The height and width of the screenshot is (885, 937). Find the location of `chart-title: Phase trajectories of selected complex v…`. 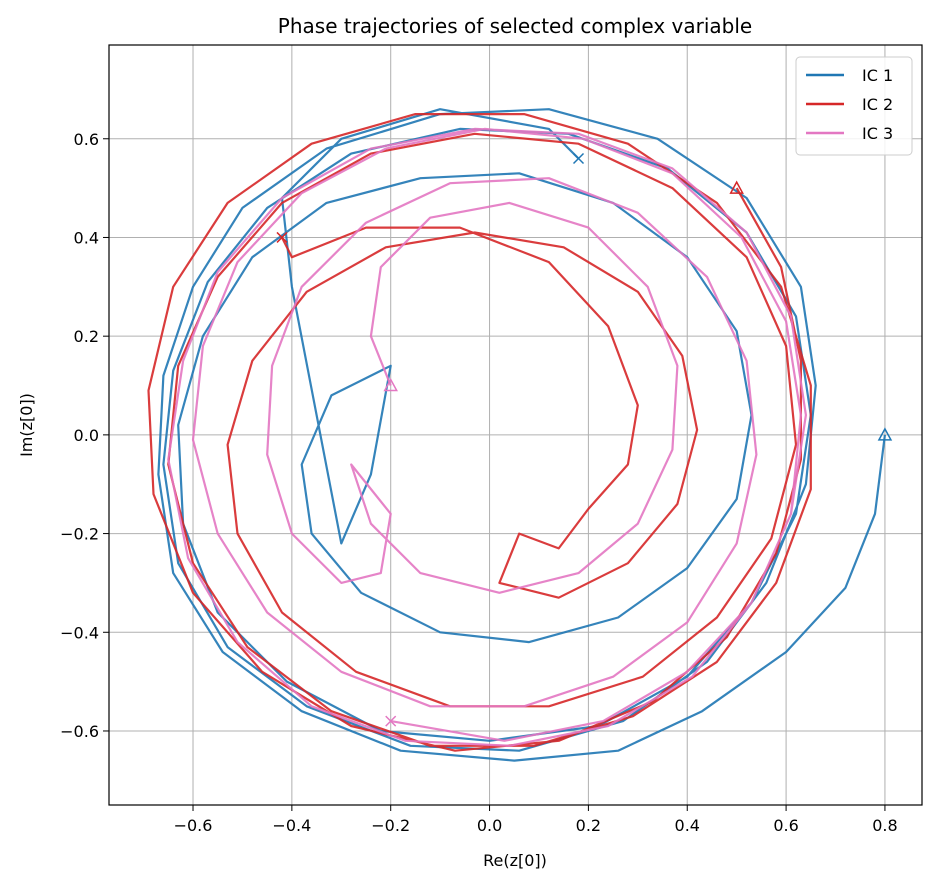

chart-title: Phase trajectories of selected complex v… is located at coordinates (515, 26).